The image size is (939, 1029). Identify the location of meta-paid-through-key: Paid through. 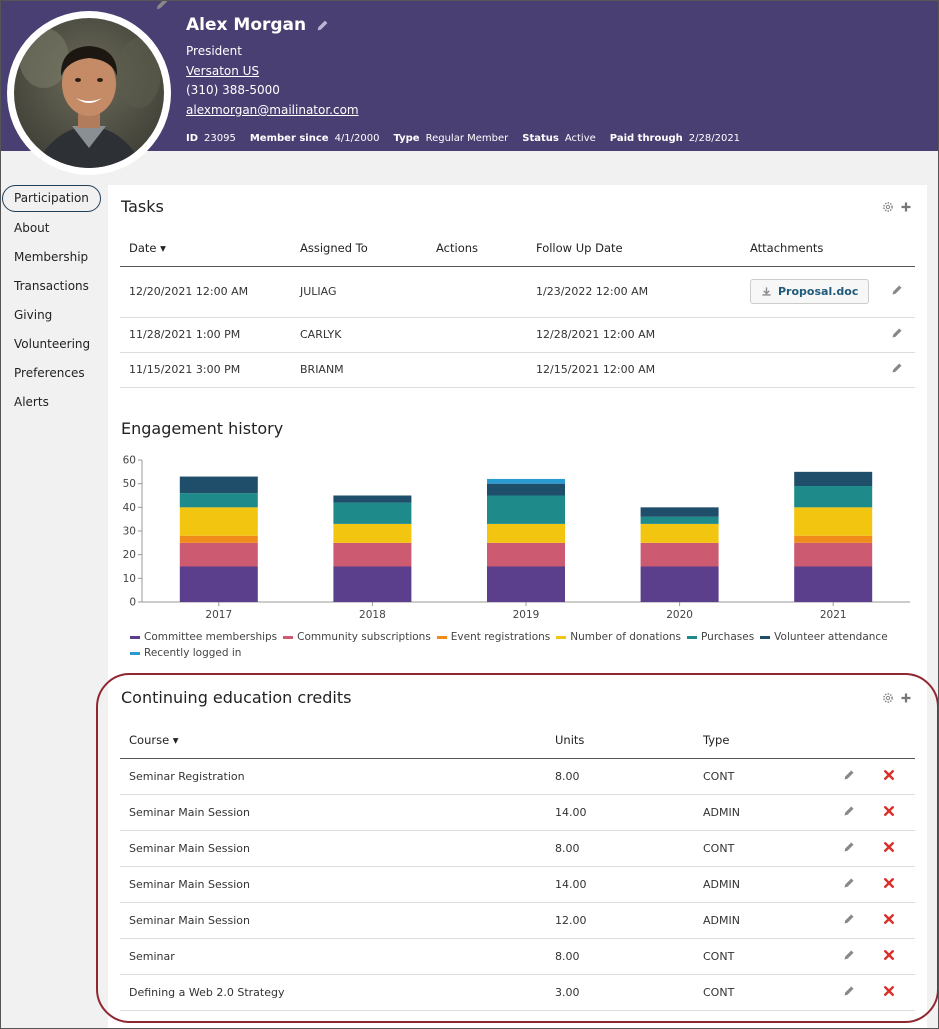
(646, 138).